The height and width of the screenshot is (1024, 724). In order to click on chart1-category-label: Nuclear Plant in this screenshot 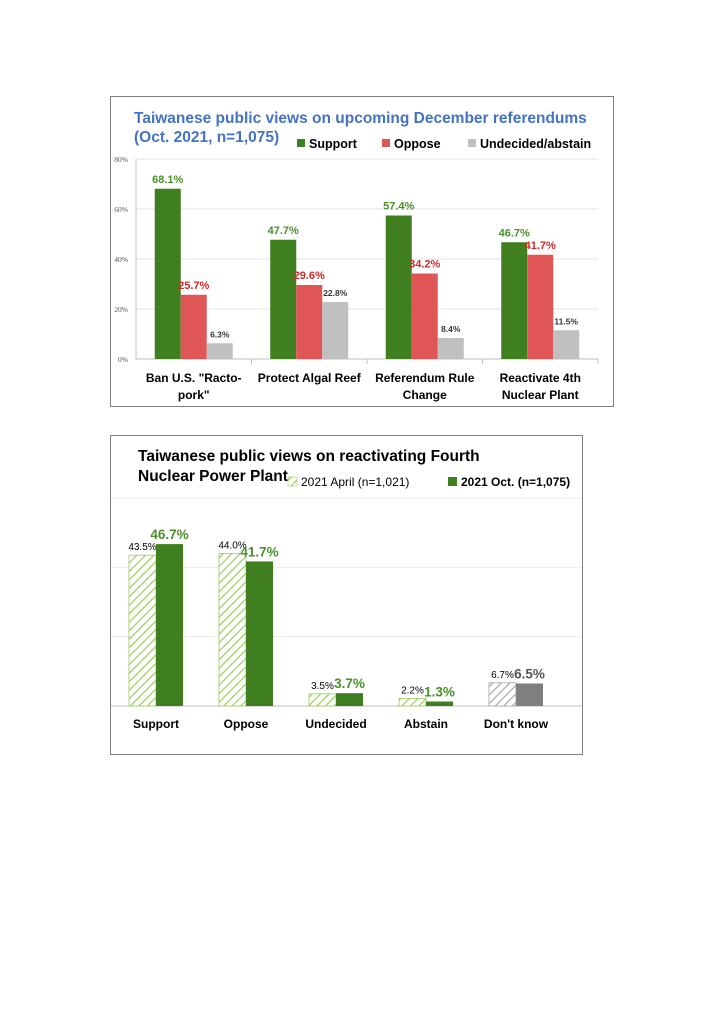, I will do `click(540, 395)`.